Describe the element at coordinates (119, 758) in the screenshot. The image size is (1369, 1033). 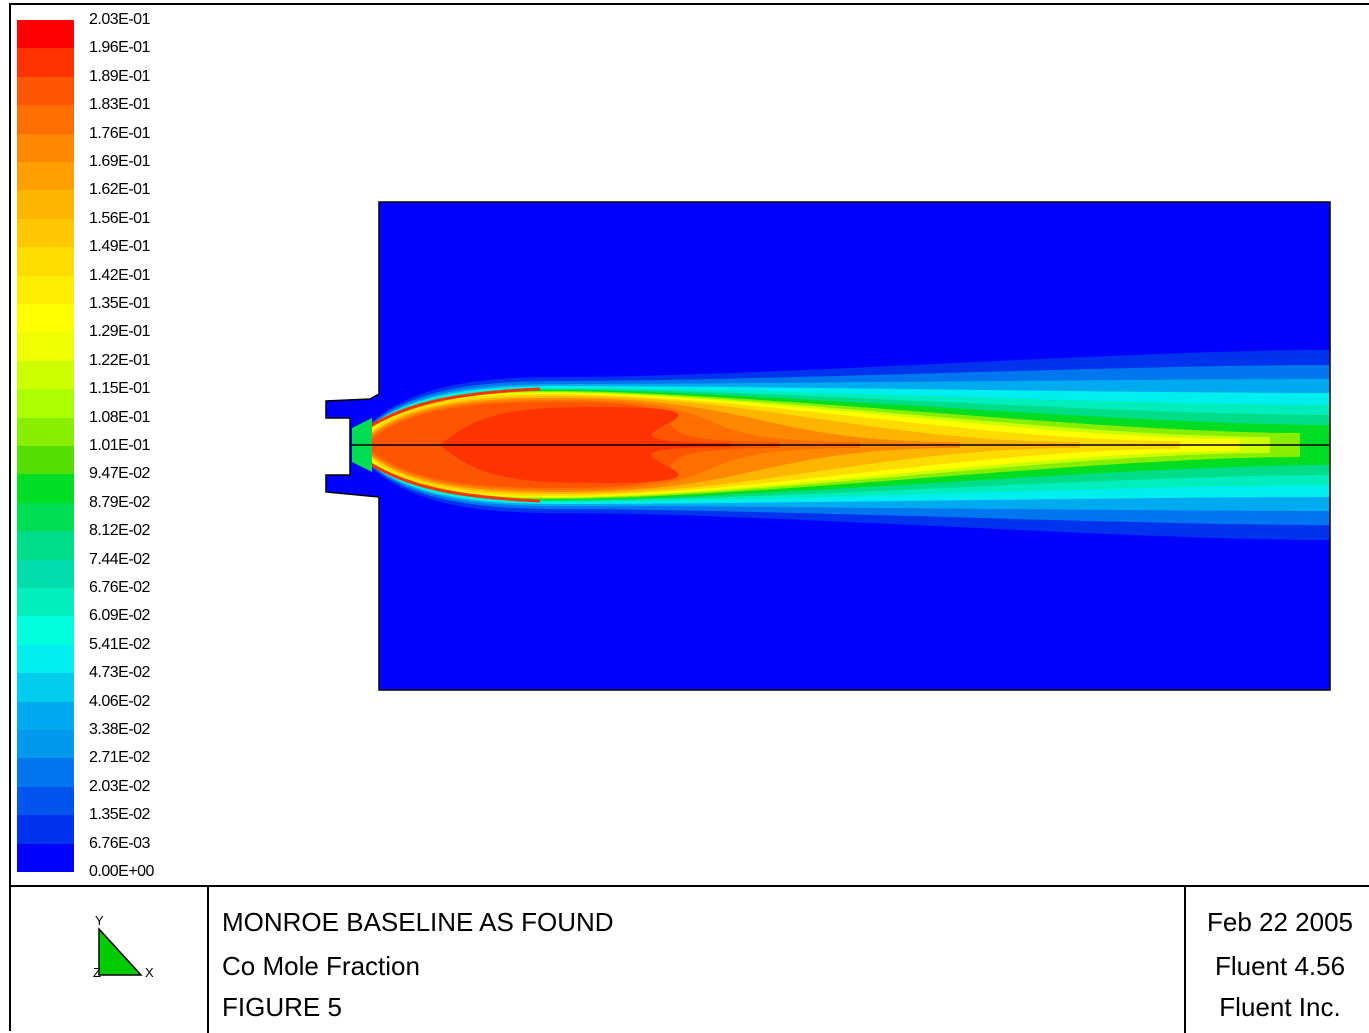
I see `colorbar-tick-label: 2.71E-02` at that location.